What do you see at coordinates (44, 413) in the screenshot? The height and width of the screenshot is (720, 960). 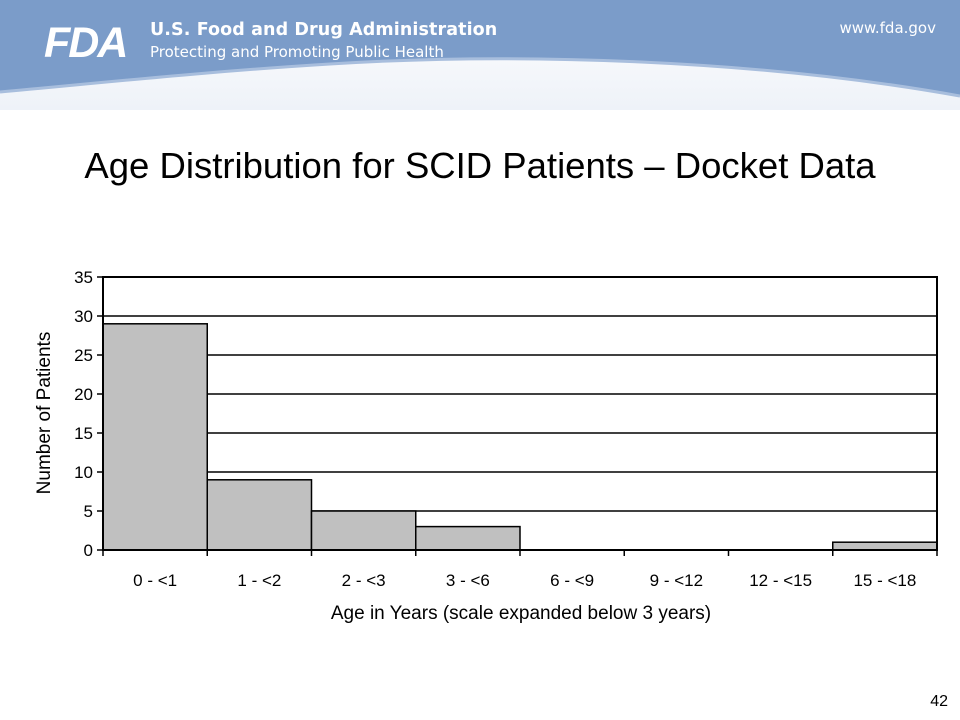 I see `y-axis-label: Number of Patients` at bounding box center [44, 413].